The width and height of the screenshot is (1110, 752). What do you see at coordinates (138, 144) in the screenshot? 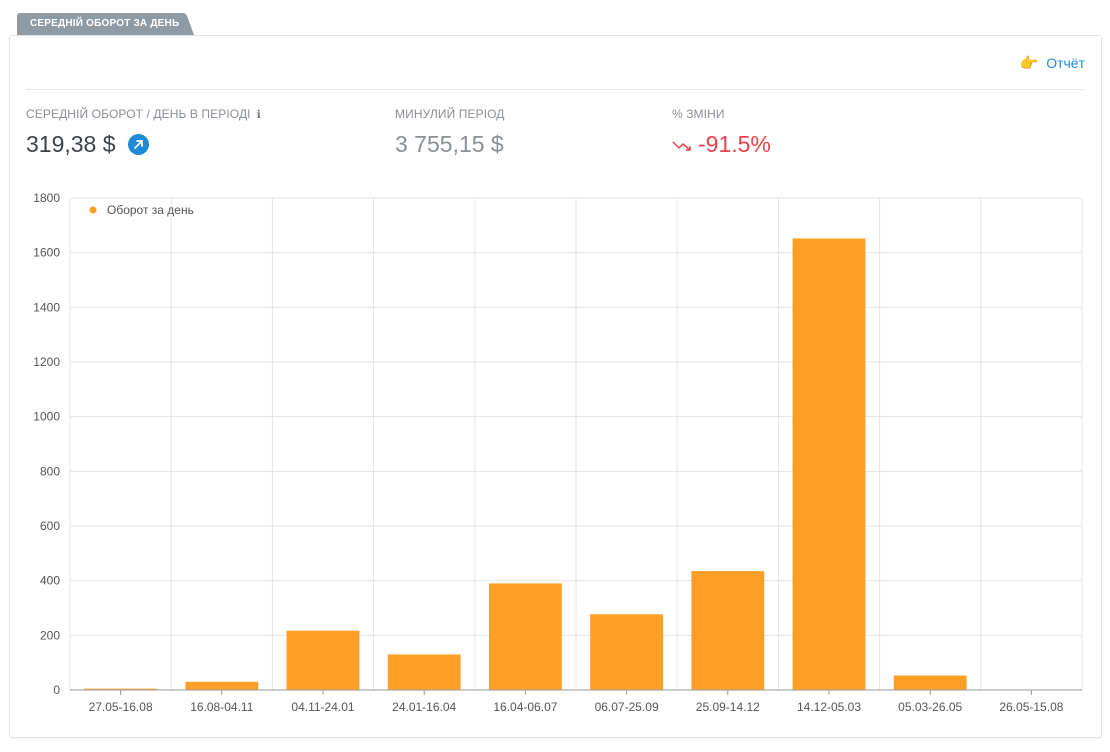
I see `arrow-up-right-icon` at bounding box center [138, 144].